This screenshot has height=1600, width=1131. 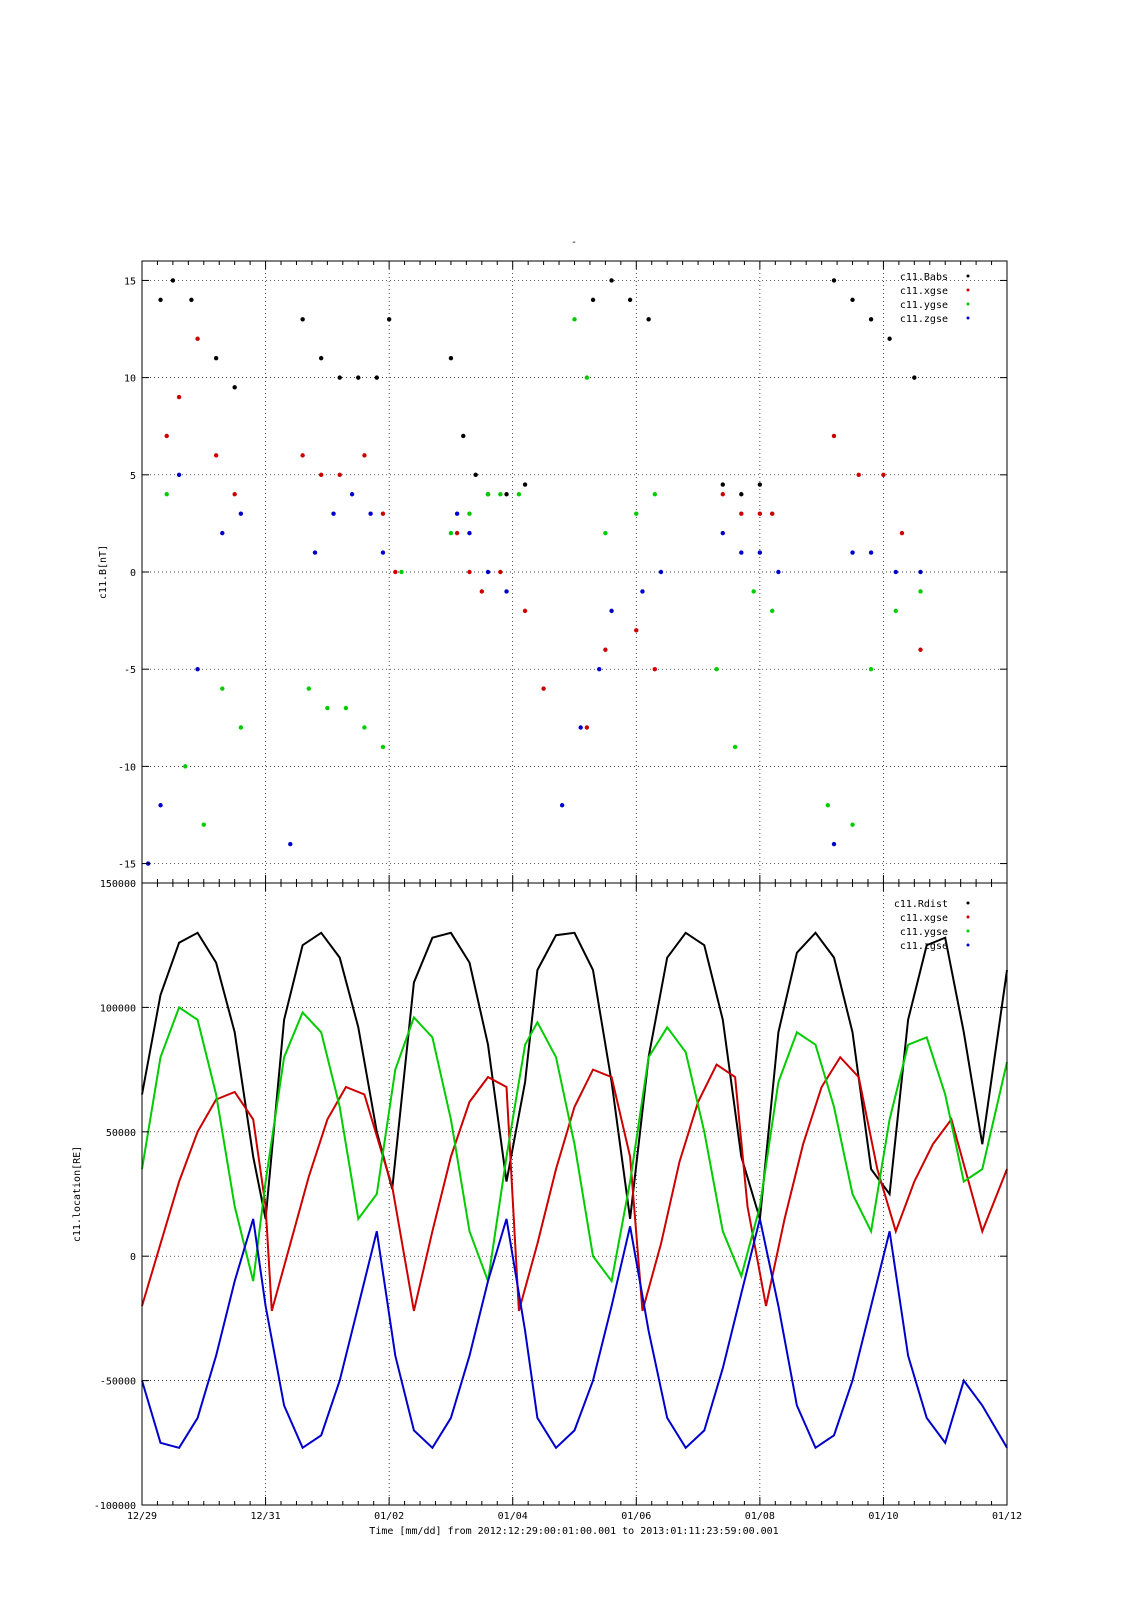 I want to click on series-line-c11-ygse, so click(x=574, y=1144).